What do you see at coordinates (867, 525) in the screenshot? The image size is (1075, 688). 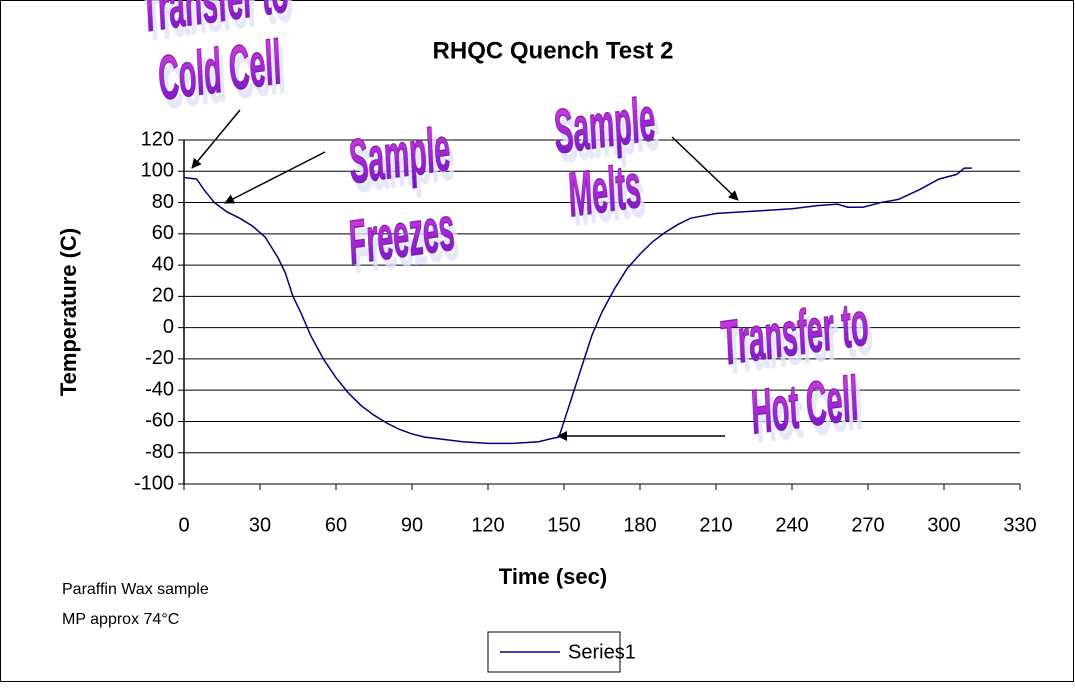 I see `x-tick-label: 270` at bounding box center [867, 525].